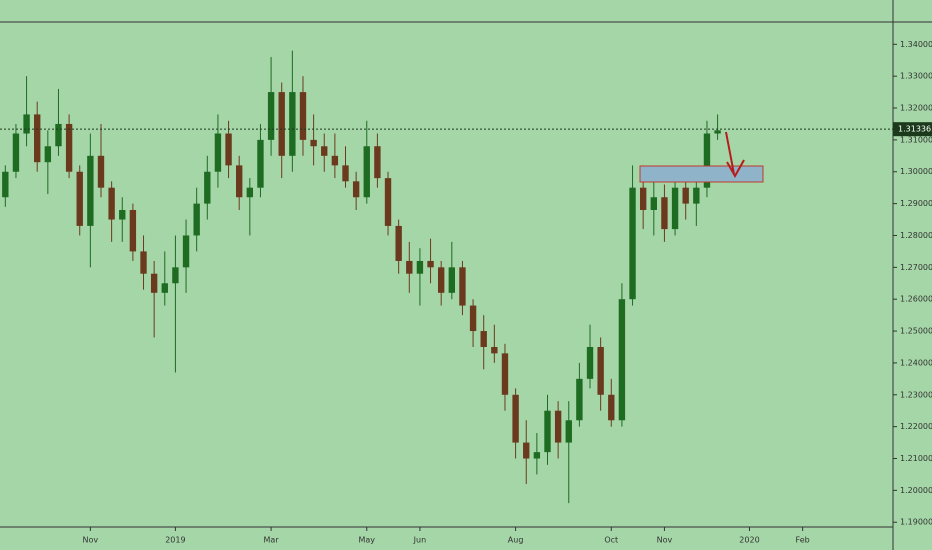 Image resolution: width=932 pixels, height=550 pixels. Describe the element at coordinates (366, 540) in the screenshot. I see `x-tick-label: May` at that location.